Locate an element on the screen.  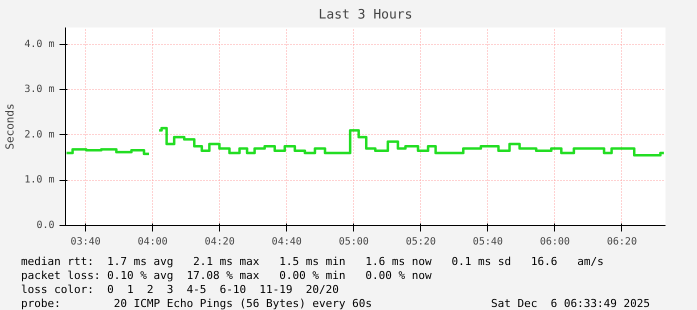
x-tick-label: 04:00 is located at coordinates (153, 242).